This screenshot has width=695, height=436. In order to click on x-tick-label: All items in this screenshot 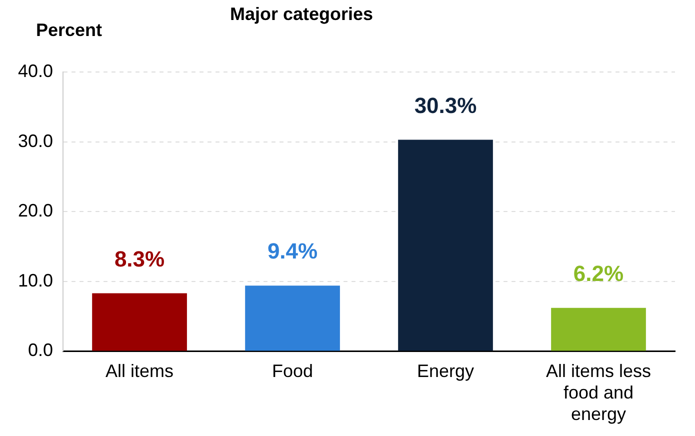, I will do `click(140, 370)`.